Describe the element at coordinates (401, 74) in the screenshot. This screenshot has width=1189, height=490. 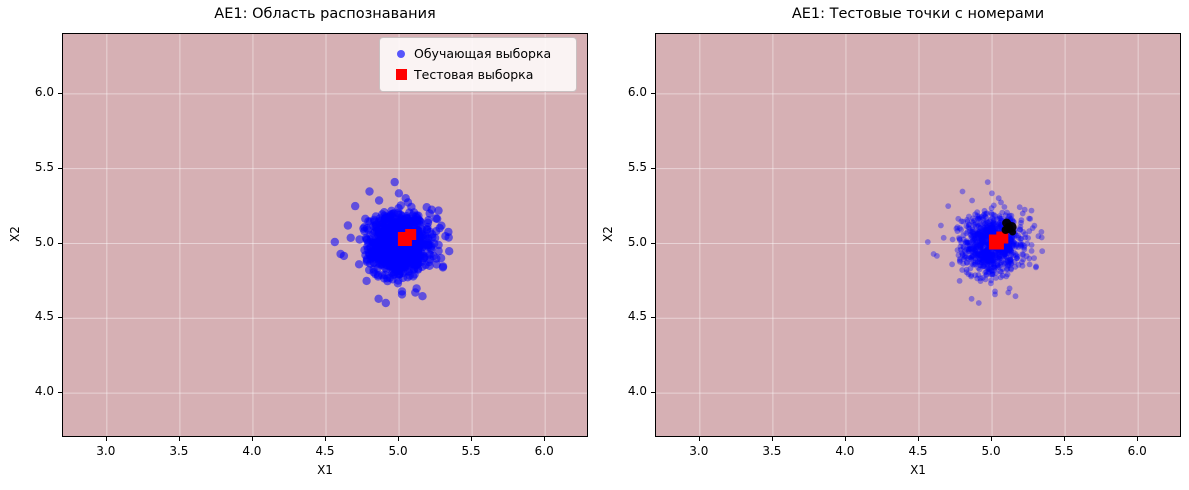
I see `test-sample-marker-icon` at that location.